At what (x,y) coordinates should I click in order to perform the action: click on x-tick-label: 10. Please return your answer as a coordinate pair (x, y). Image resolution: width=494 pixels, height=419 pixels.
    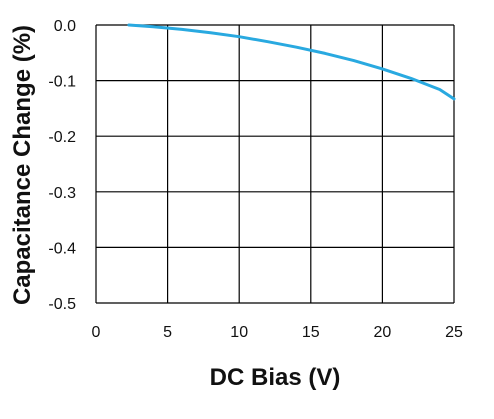
    Looking at the image, I should click on (239, 332).